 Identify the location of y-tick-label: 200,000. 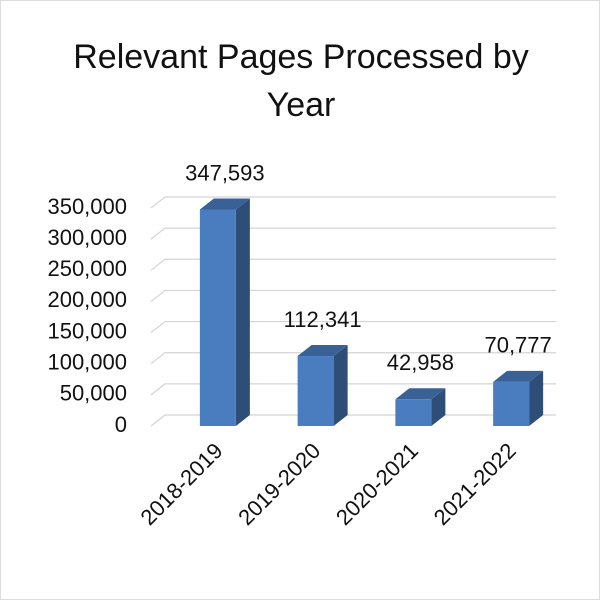
(87, 299).